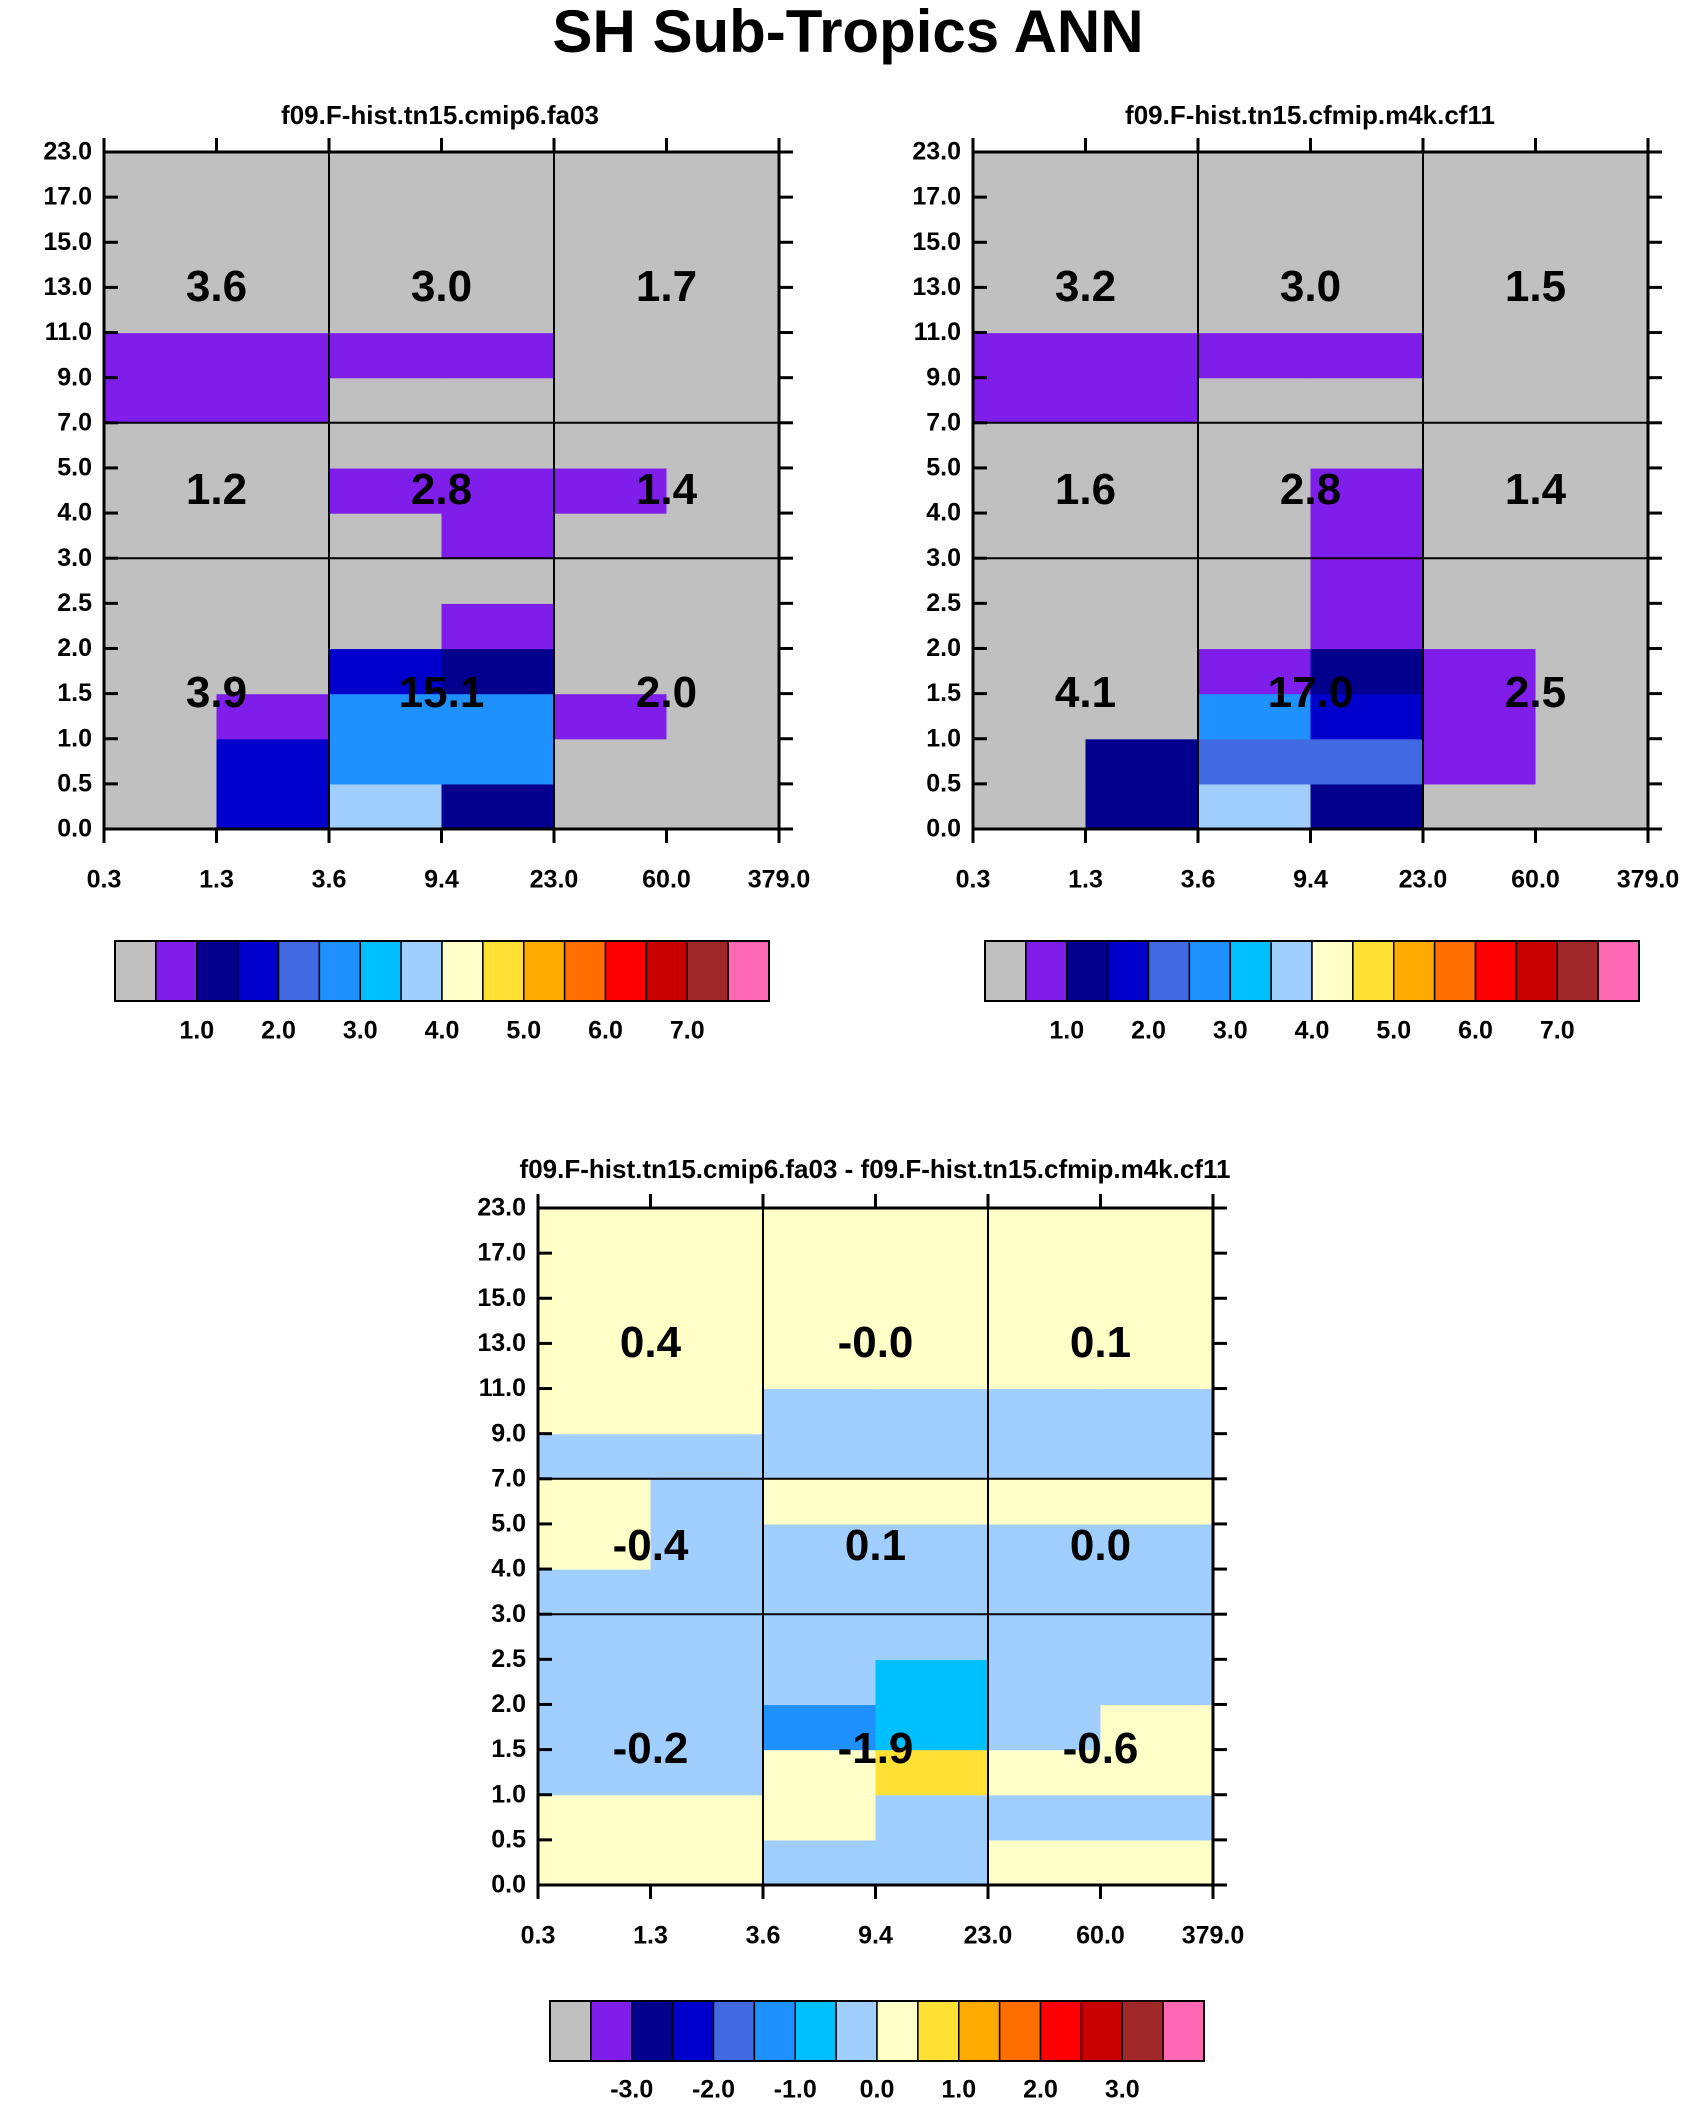  Describe the element at coordinates (538, 1936) in the screenshot. I see `x-tick-label: 0.3` at that location.